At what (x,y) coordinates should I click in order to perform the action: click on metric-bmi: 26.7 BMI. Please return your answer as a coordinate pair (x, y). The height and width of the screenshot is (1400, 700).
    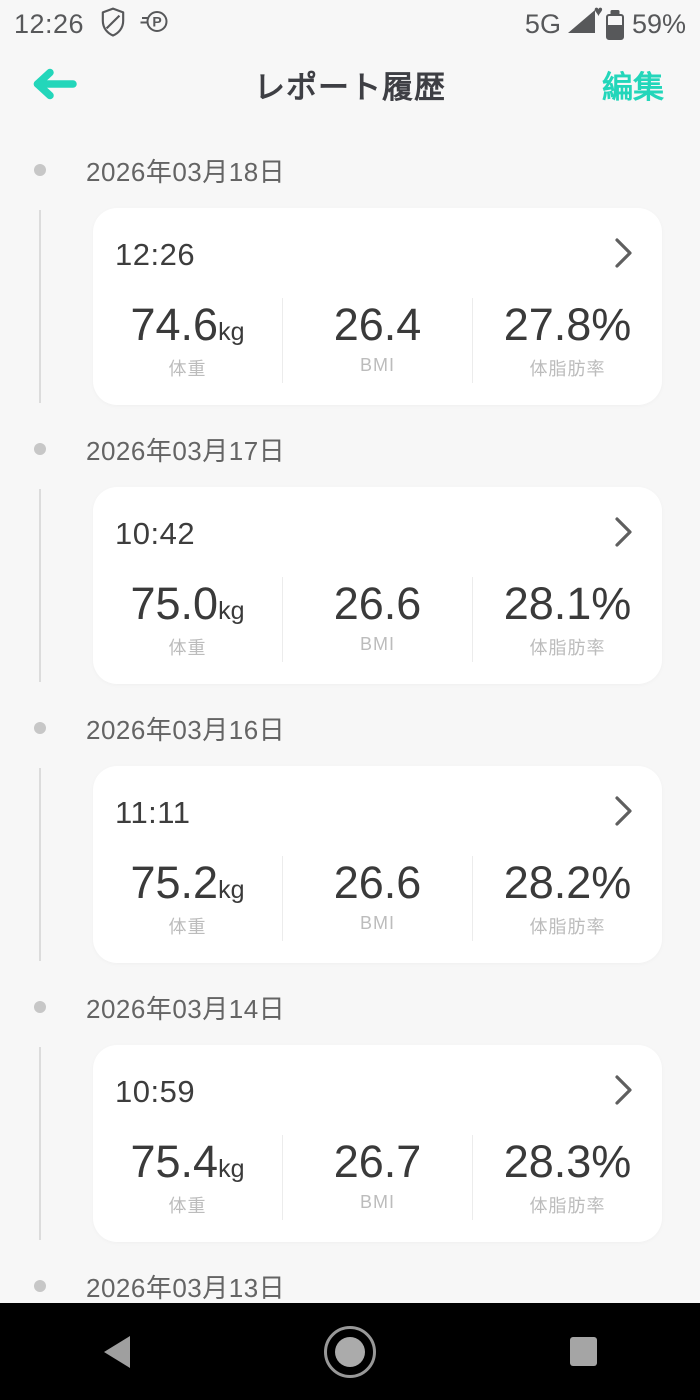
    Looking at the image, I should click on (377, 1178).